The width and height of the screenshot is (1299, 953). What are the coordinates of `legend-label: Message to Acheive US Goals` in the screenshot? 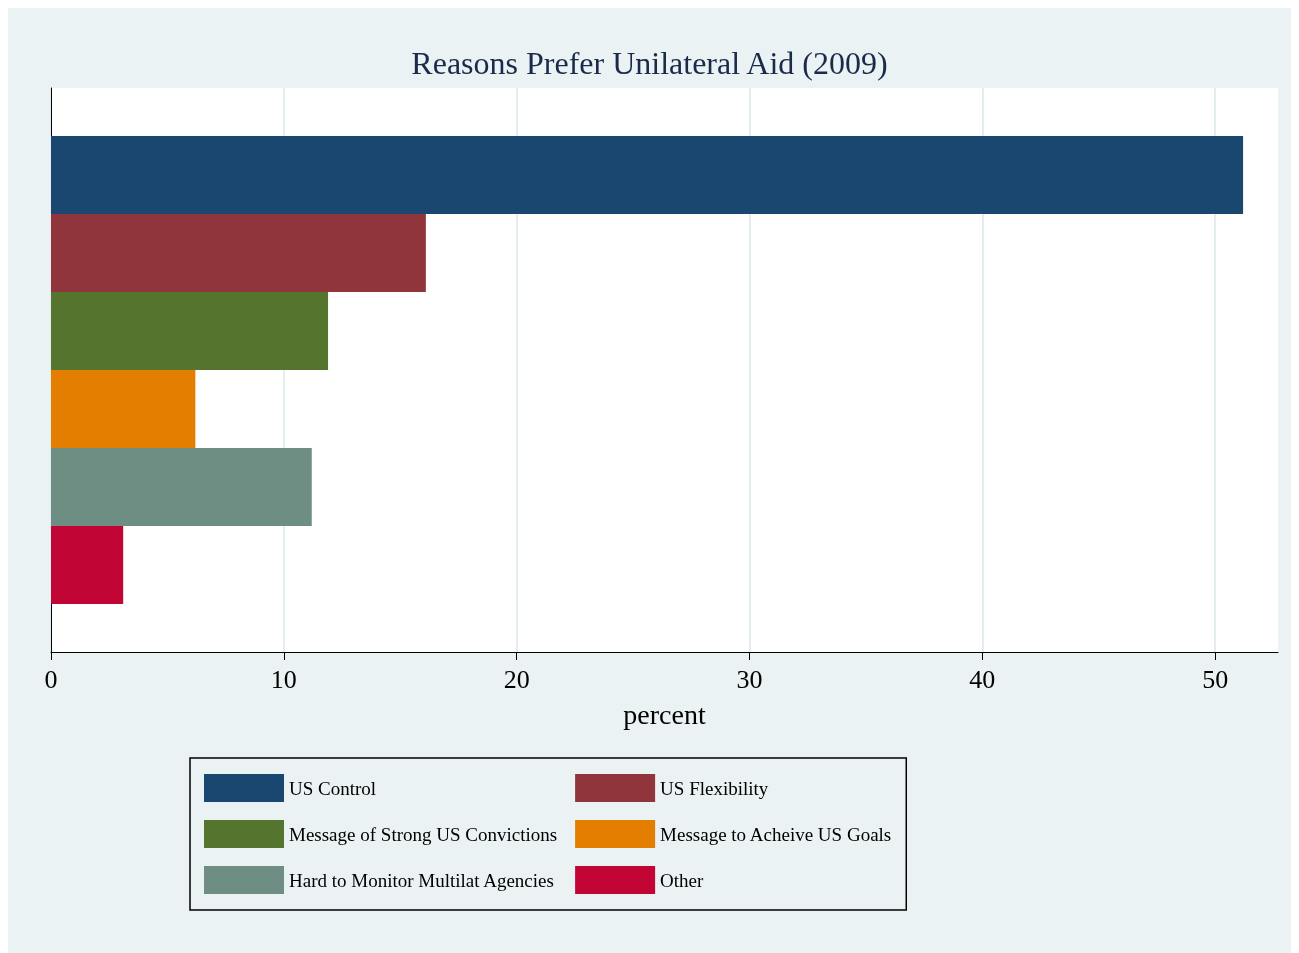 It's located at (776, 834).